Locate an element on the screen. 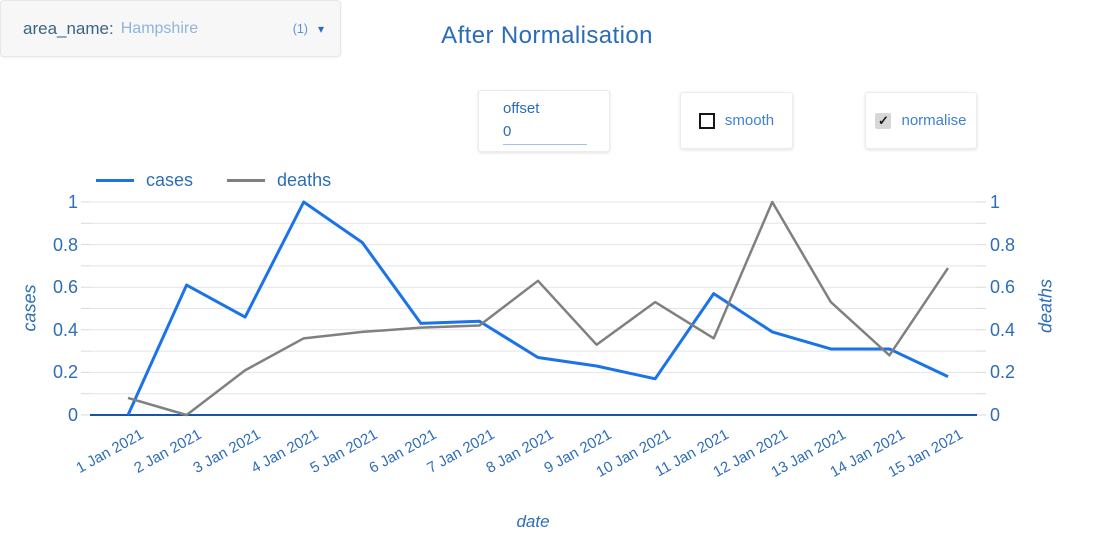  offset-input: 0 is located at coordinates (545, 134).